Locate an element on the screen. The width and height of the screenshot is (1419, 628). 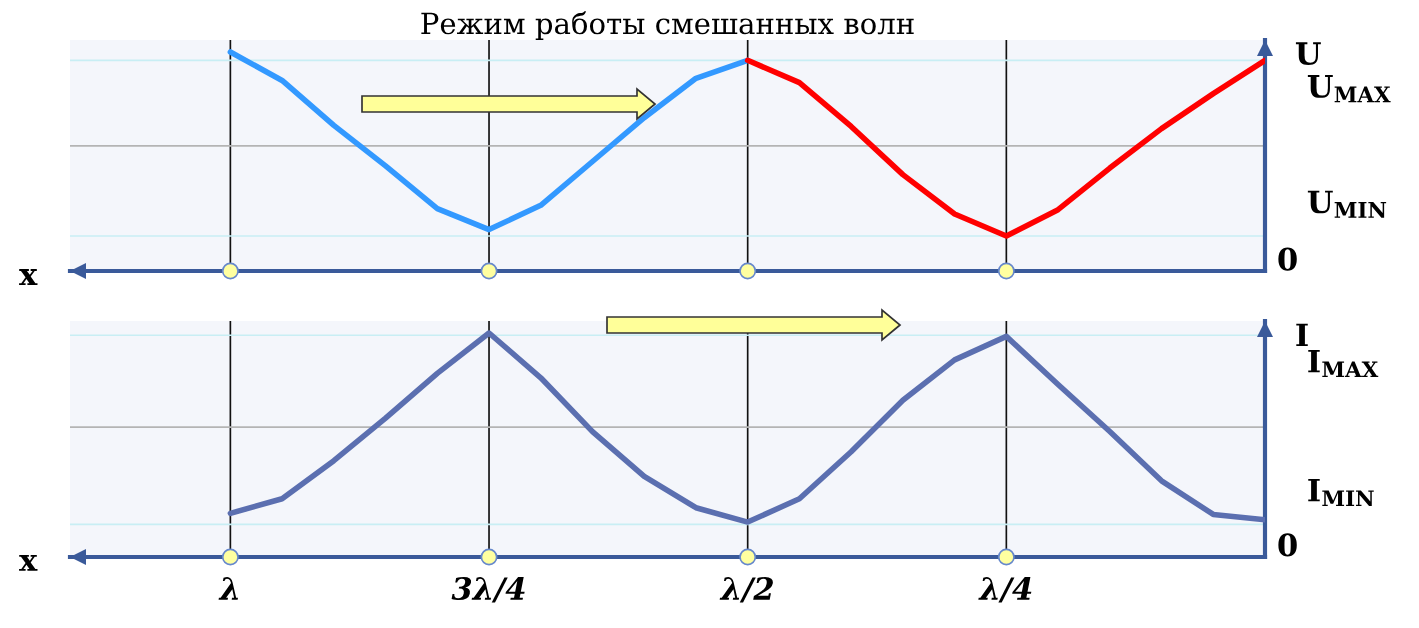
y-axis-title: U is located at coordinates (1308, 54).